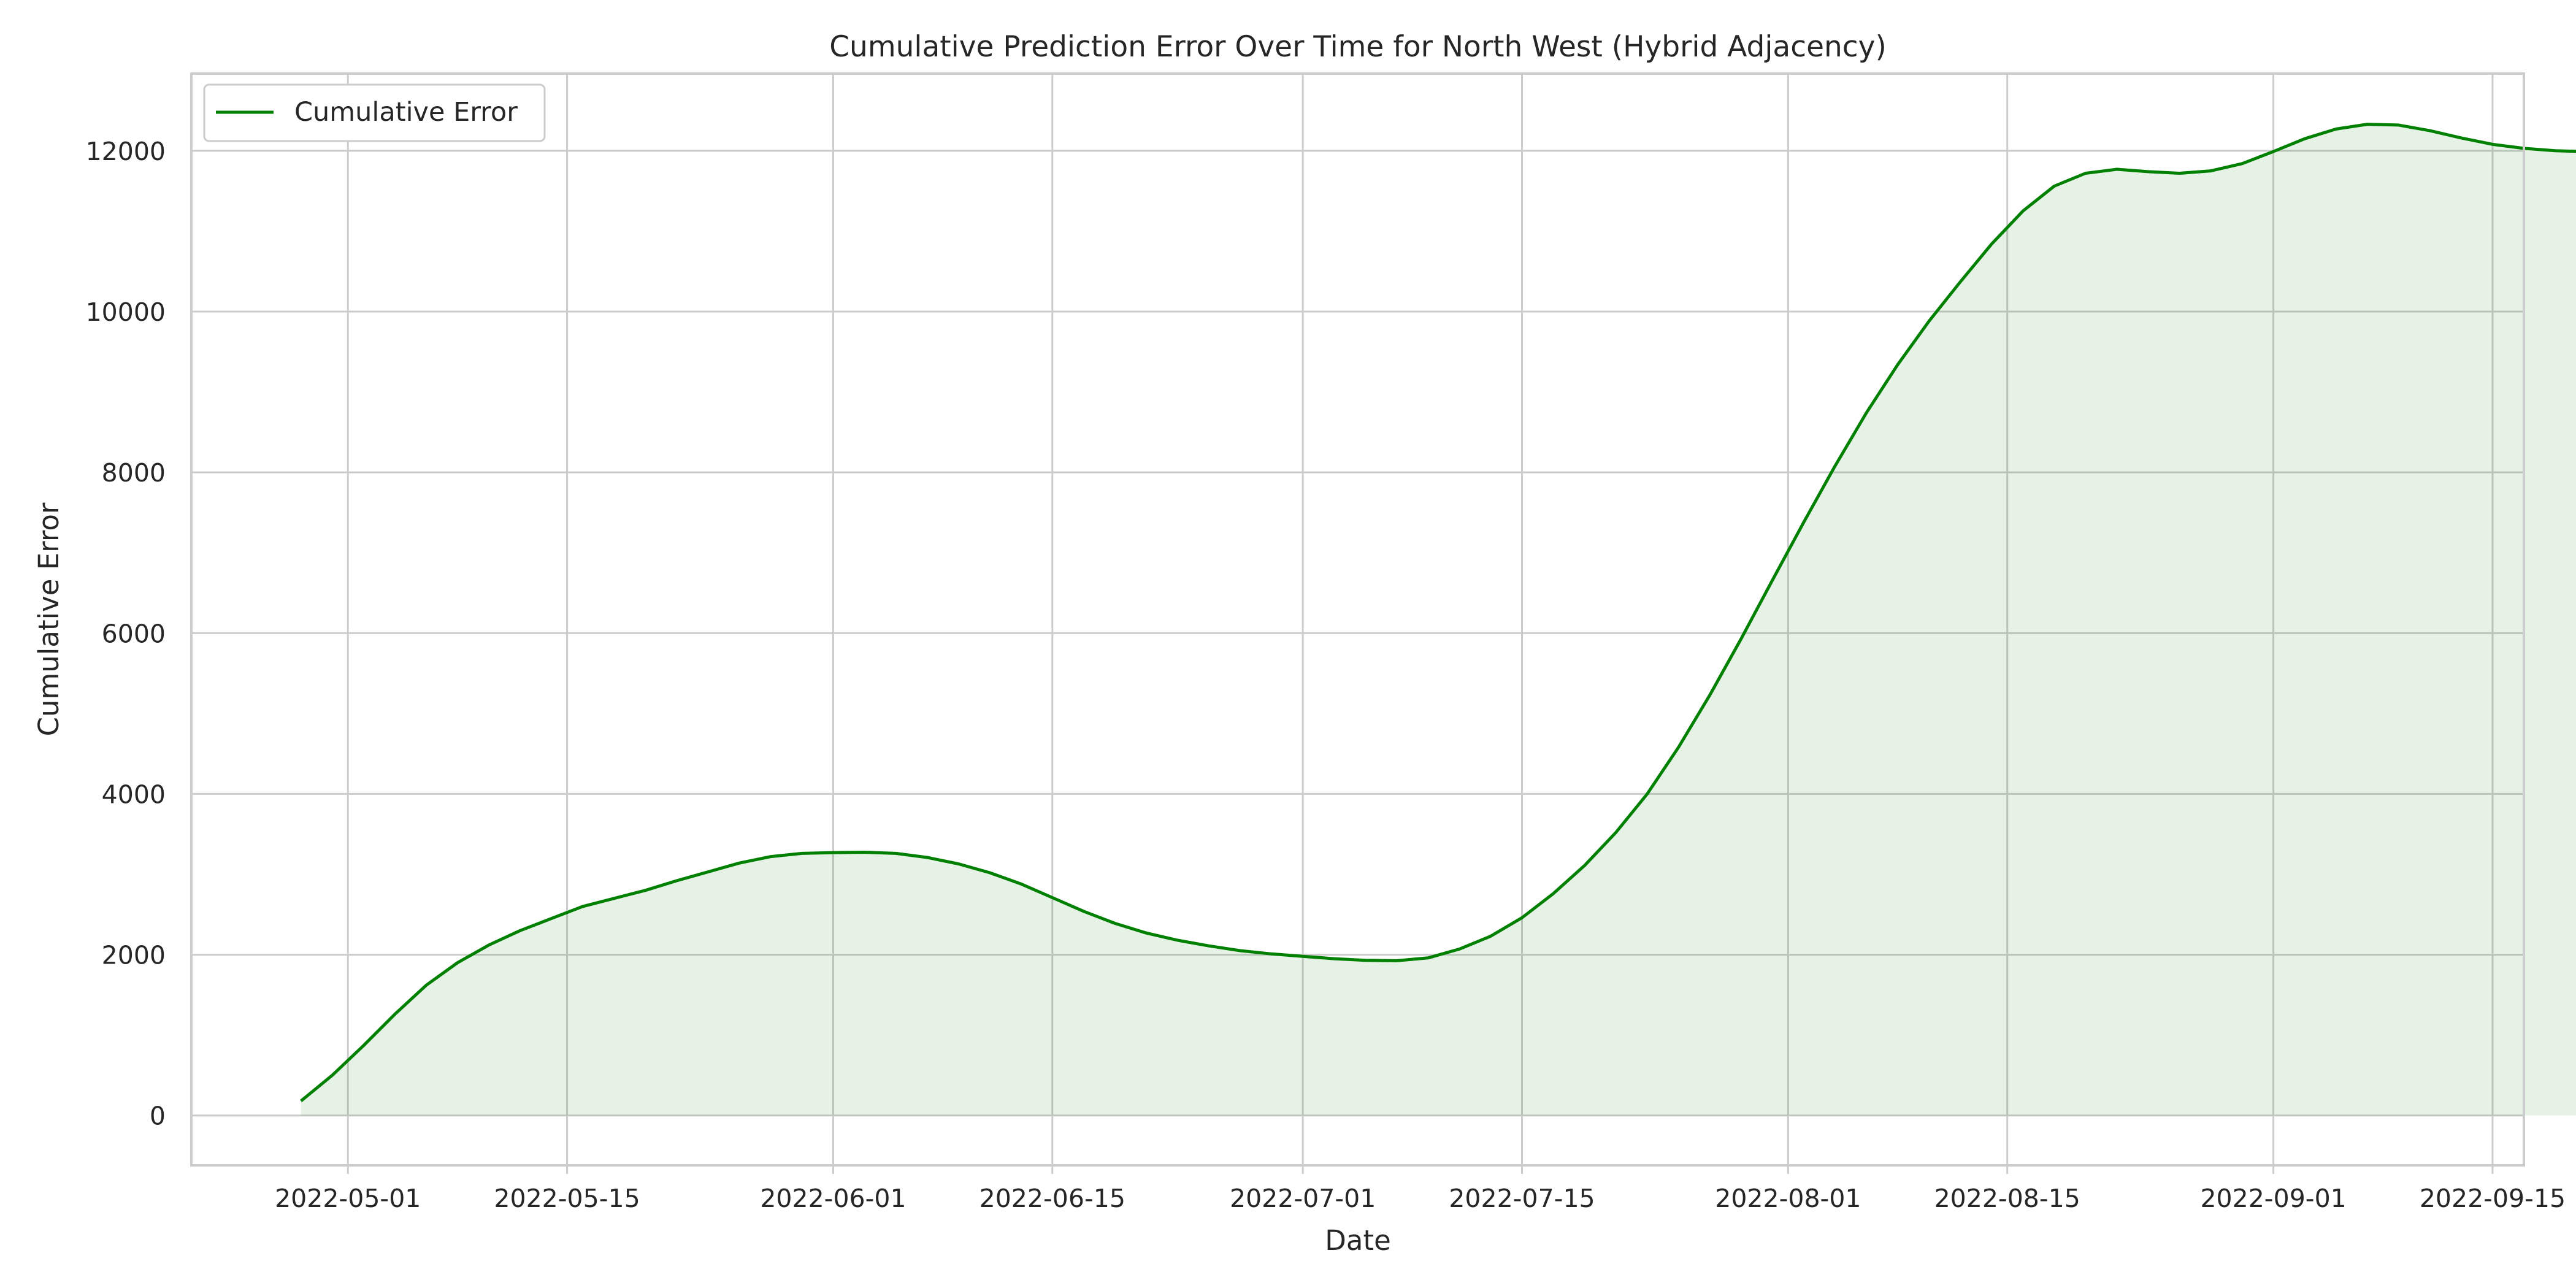  What do you see at coordinates (1052, 1198) in the screenshot?
I see `x-tick-label: 2022-06-15` at bounding box center [1052, 1198].